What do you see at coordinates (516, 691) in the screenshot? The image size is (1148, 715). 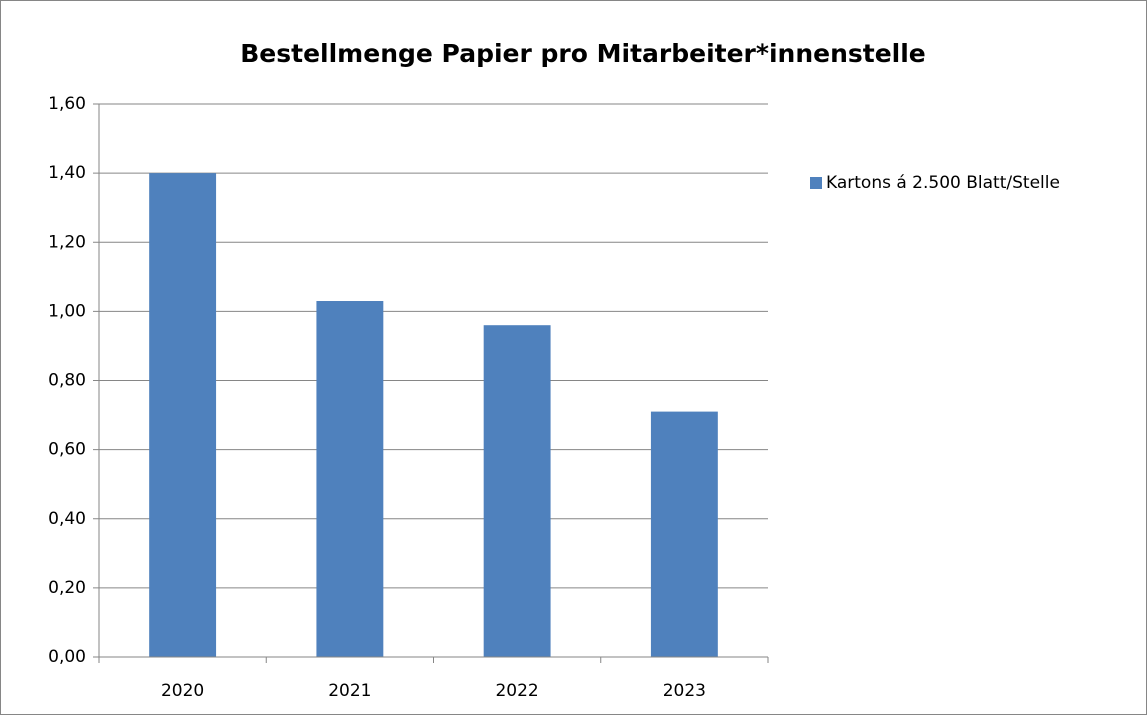 I see `x-tick-label: 2022` at bounding box center [516, 691].